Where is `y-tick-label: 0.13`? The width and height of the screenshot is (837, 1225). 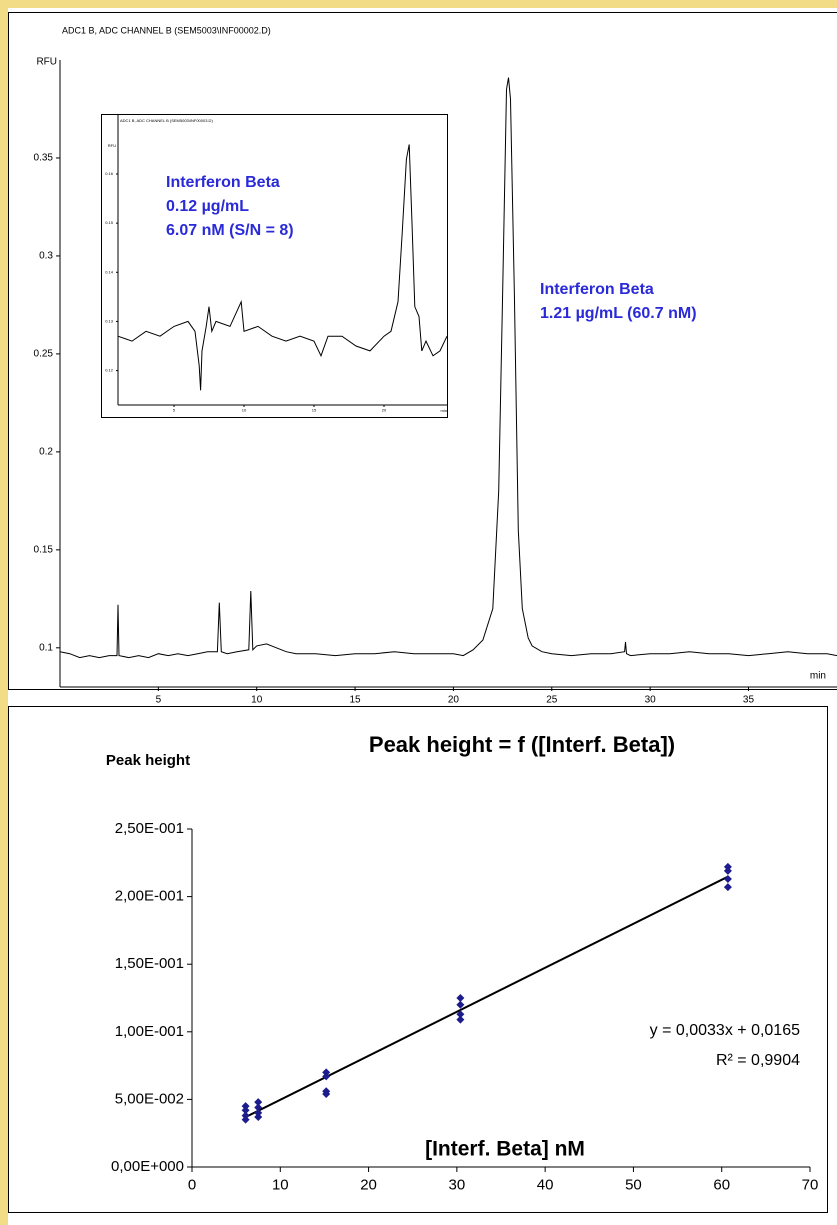
y-tick-label: 0.13 is located at coordinates (109, 321).